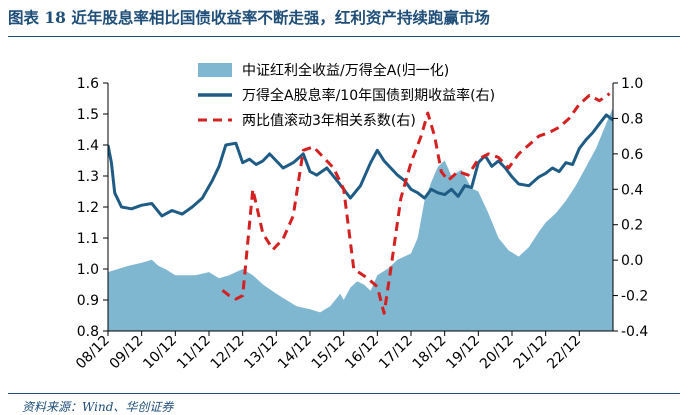 This screenshot has height=415, width=687. I want to click on figure-title: 图表 18 近年股息率相比国债收益率不断走强，红利资产持续跑赢市场, so click(249, 17).